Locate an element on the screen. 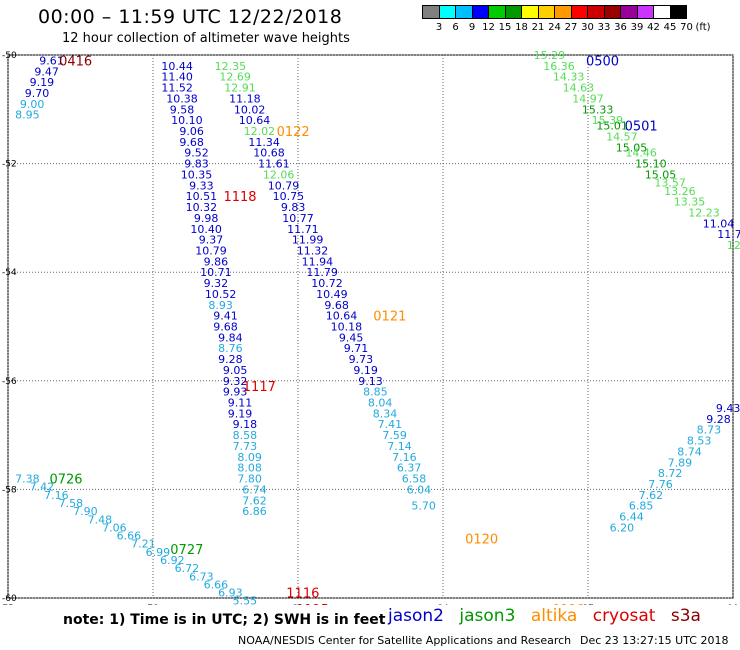 Image resolution: width=740 pixels, height=650 pixels. x-tick-label: 84 is located at coordinates (443, 604).